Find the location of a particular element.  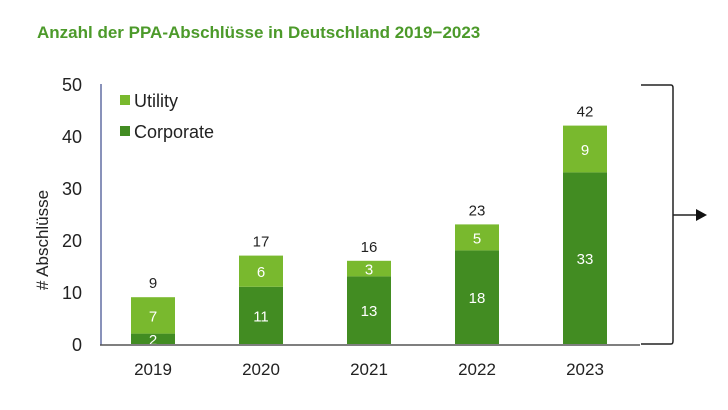

legend-swatch-utility is located at coordinates (125, 100).